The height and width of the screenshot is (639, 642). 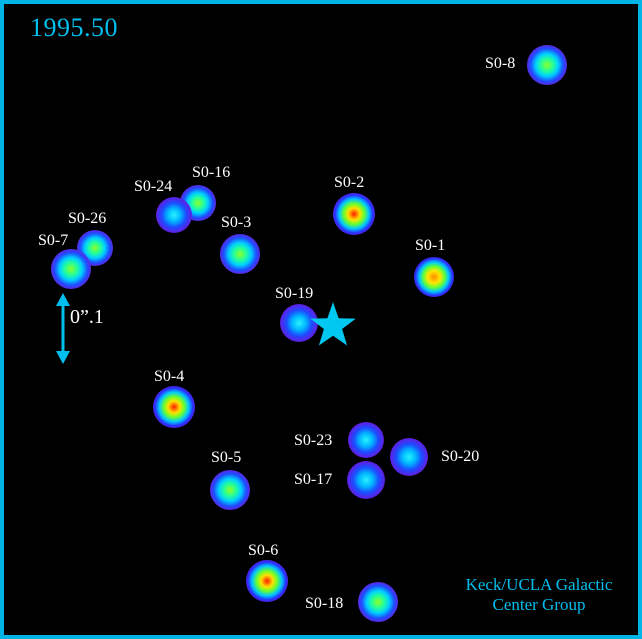 I want to click on credit-line-1: Keck/UCLA Galactic, so click(x=539, y=584).